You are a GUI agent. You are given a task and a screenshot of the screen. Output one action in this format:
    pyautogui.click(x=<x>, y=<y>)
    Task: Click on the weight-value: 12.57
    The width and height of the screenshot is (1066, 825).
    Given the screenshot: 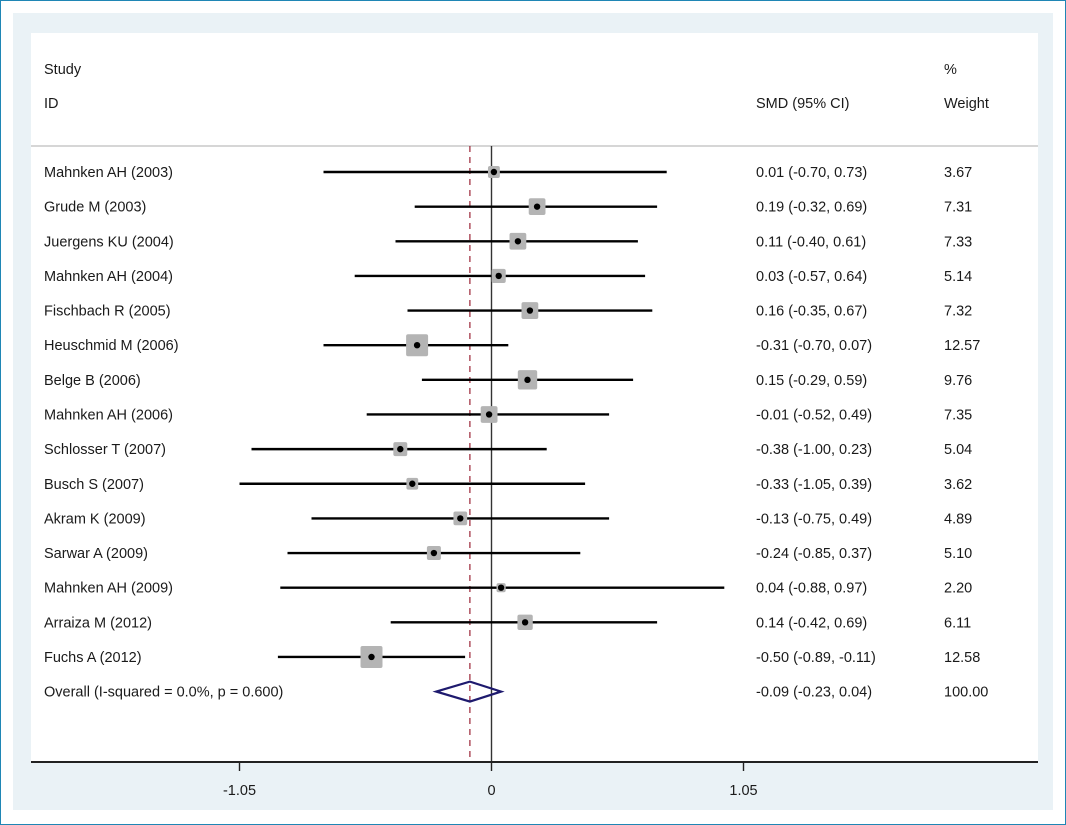 What is the action you would take?
    pyautogui.click(x=962, y=346)
    